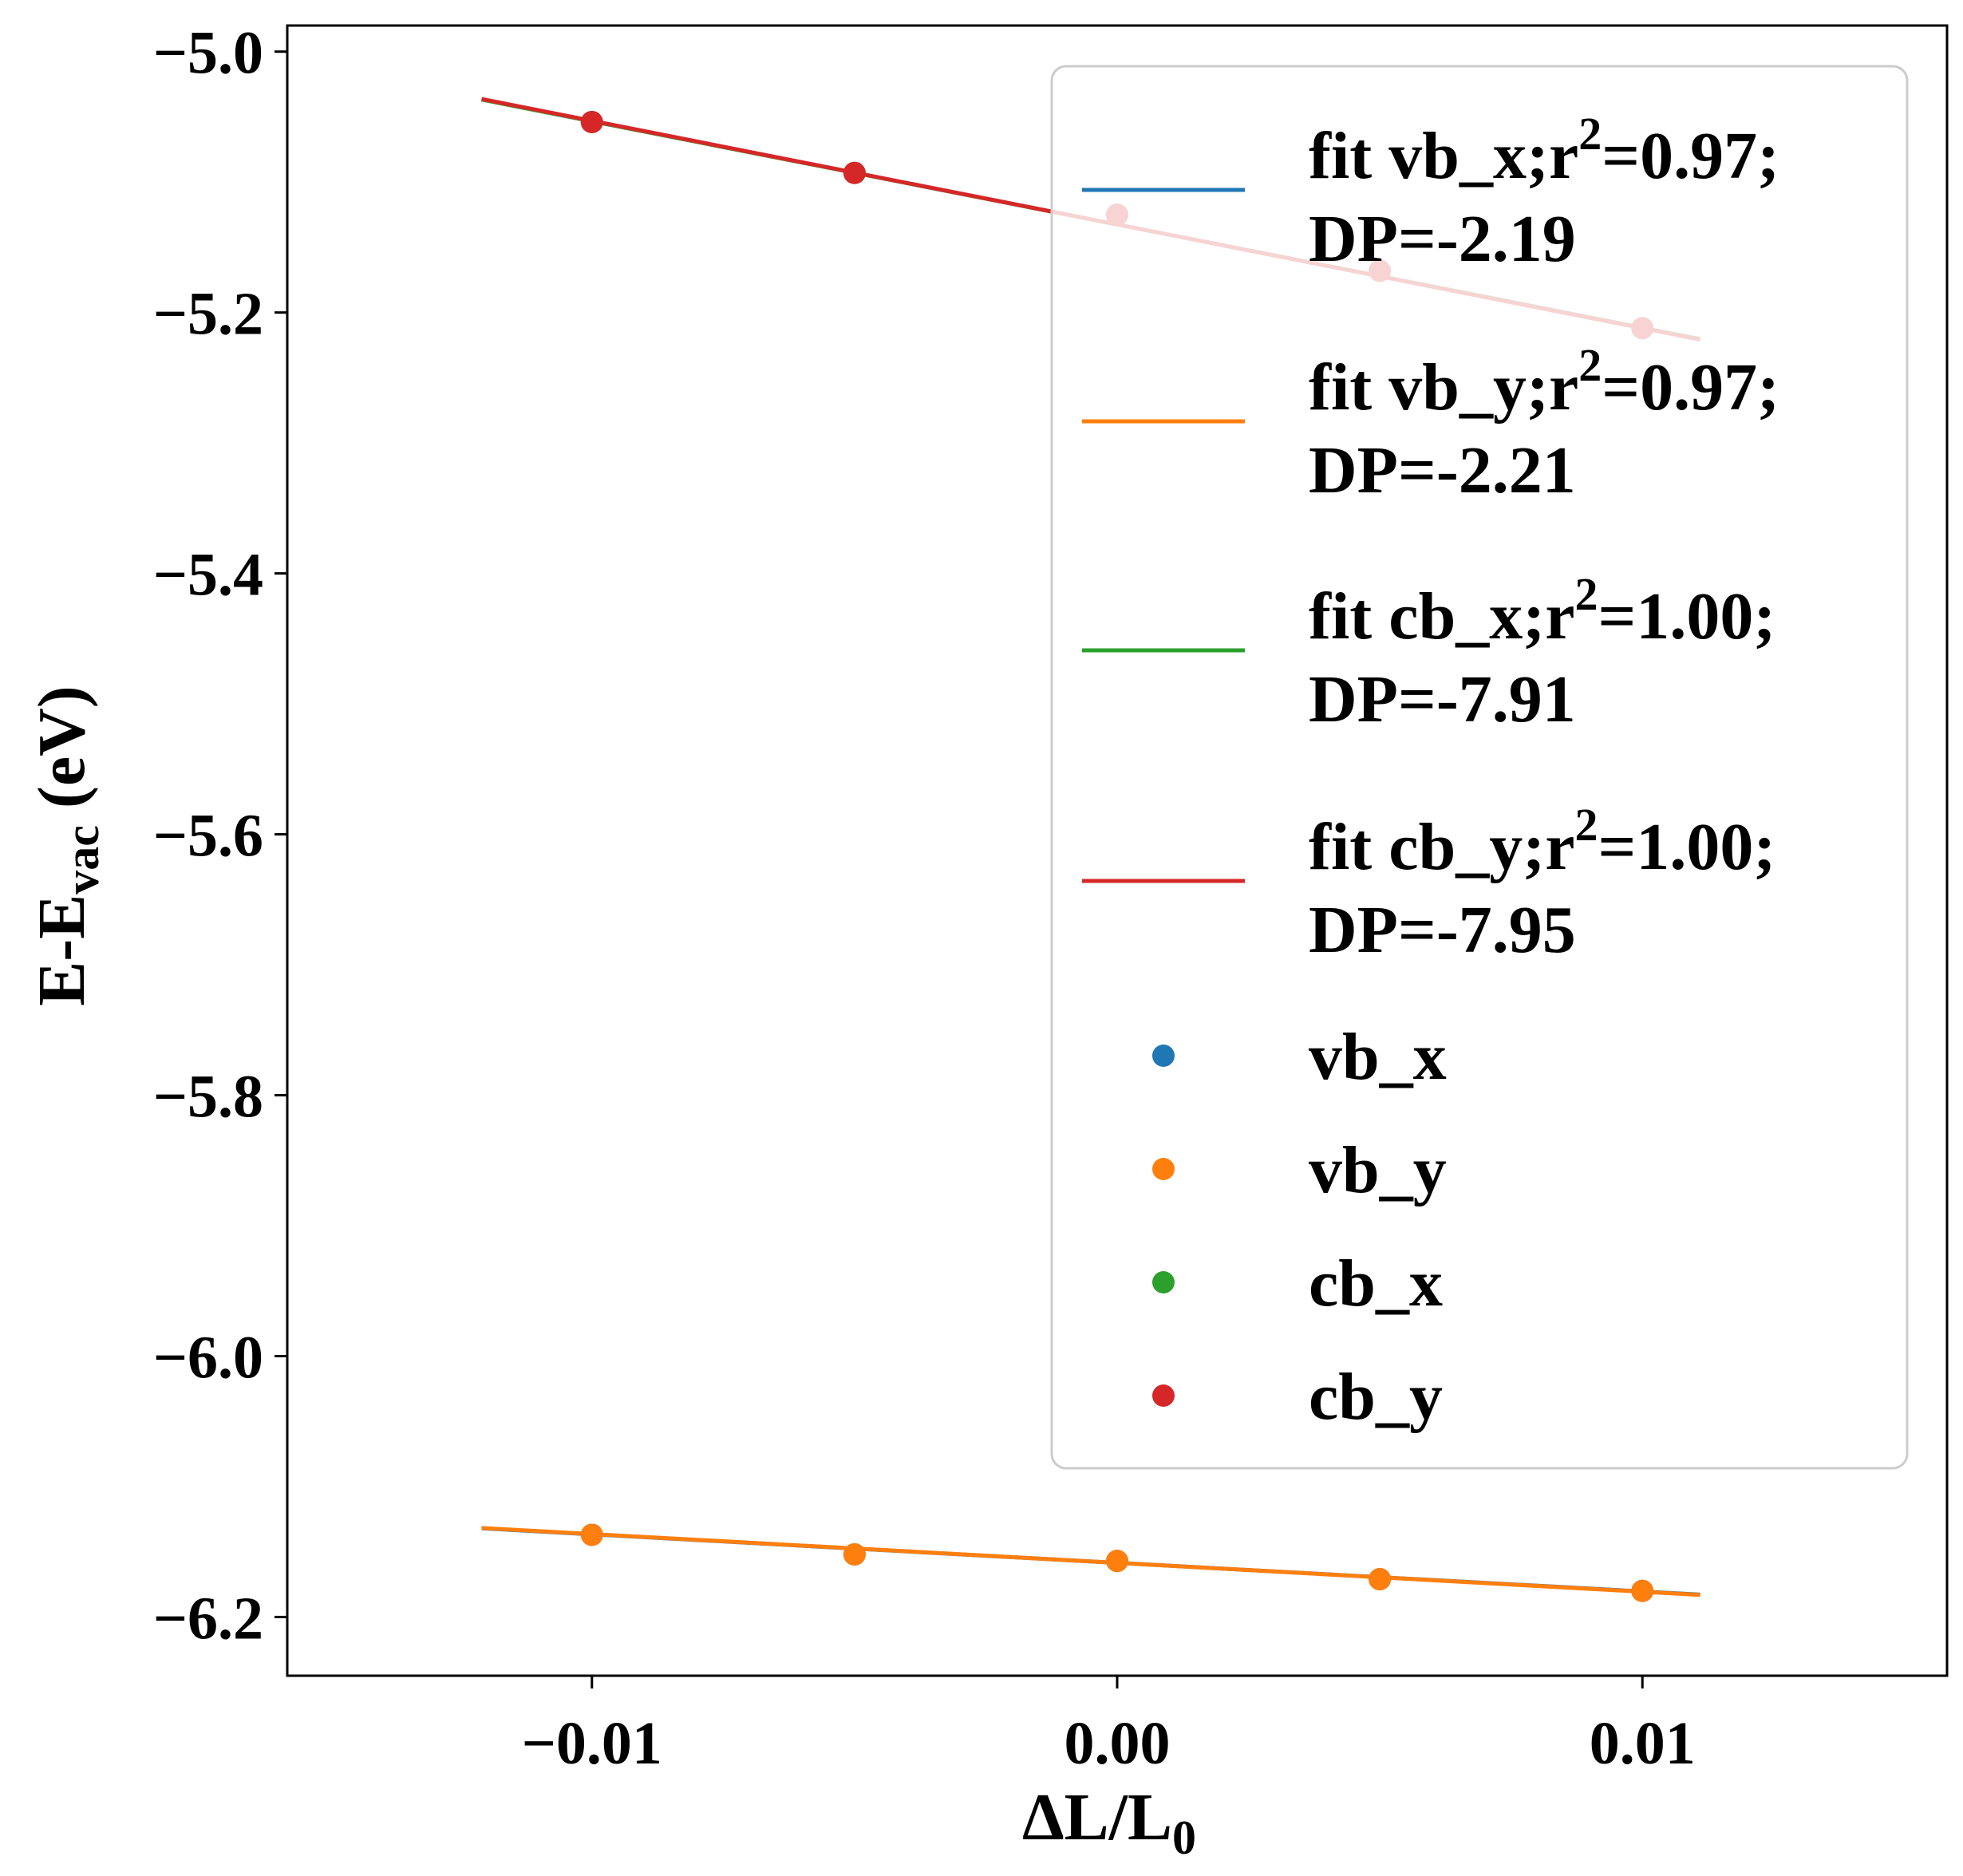  What do you see at coordinates (1442, 616) in the screenshot?
I see `legend-fit-text: fit cb_x;r` at bounding box center [1442, 616].